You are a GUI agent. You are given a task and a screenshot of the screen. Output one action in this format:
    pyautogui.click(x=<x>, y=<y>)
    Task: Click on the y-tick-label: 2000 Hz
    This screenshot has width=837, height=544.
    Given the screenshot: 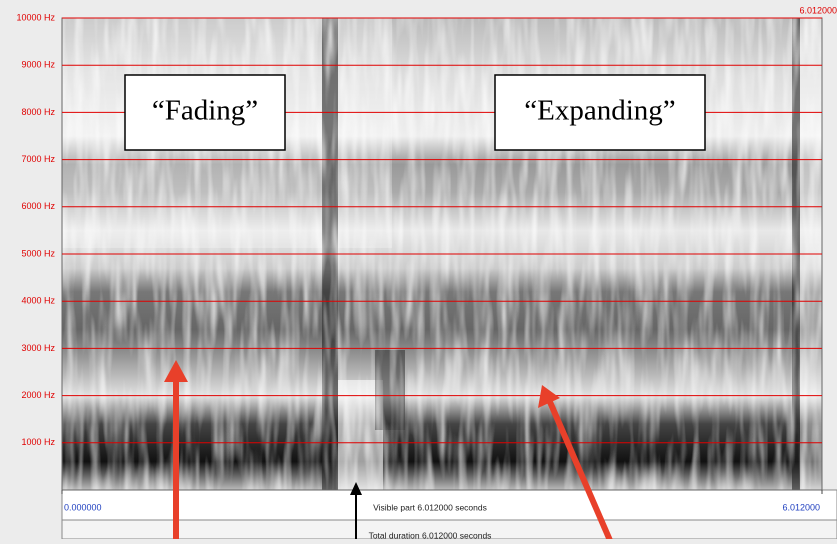 What is the action you would take?
    pyautogui.click(x=38, y=395)
    